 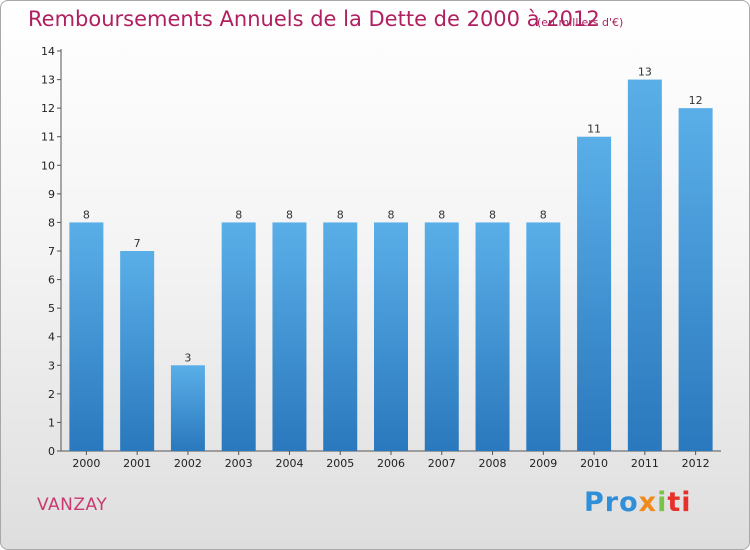 What do you see at coordinates (51, 251) in the screenshot?
I see `y-tick-label: 7` at bounding box center [51, 251].